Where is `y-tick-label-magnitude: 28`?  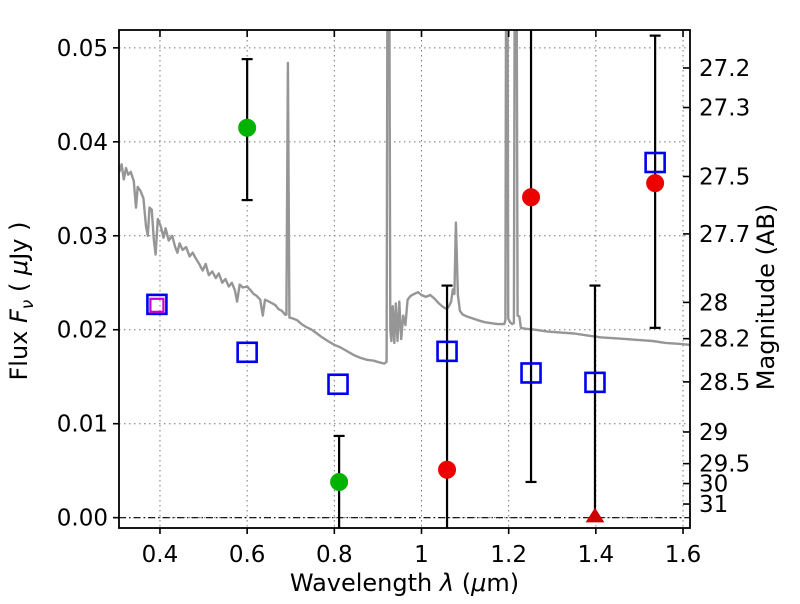
y-tick-label-magnitude: 28 is located at coordinates (713, 303).